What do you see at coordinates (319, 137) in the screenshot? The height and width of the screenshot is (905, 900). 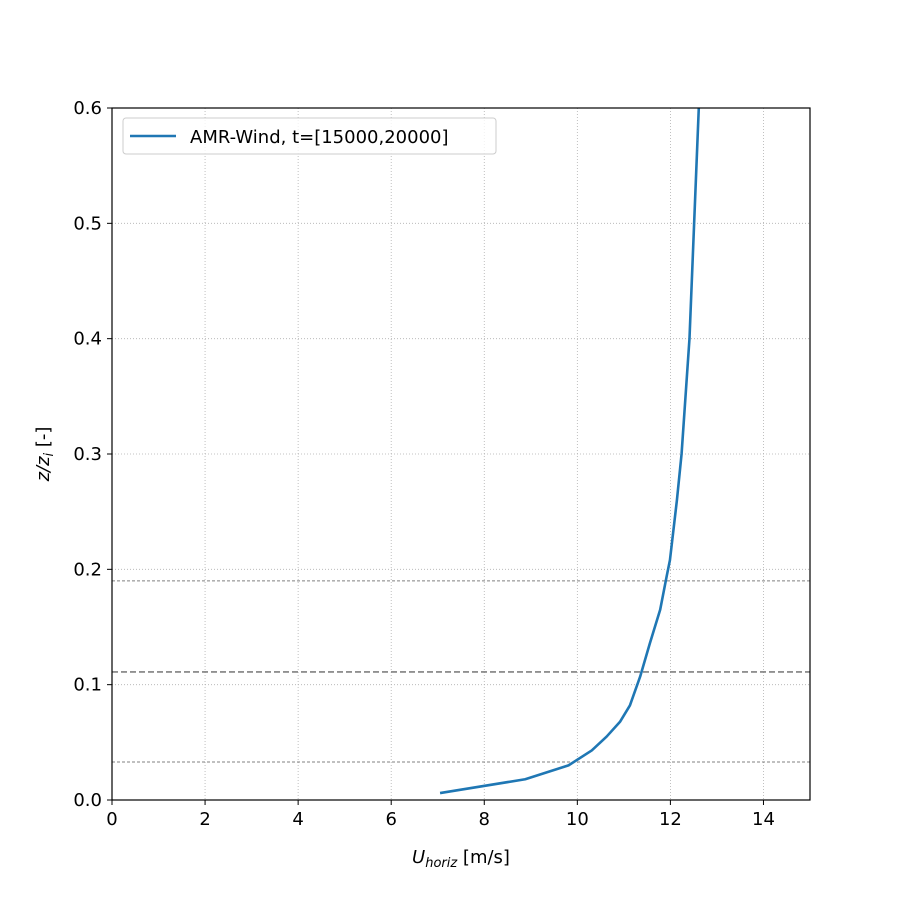 I see `legend-label: AMR-Wind, t=[15000,20000]` at bounding box center [319, 137].